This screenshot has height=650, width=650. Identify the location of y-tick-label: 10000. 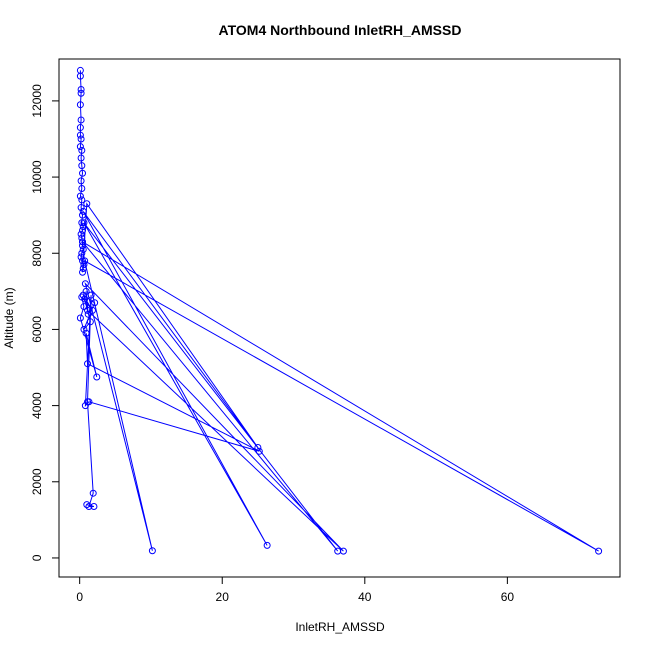
(37, 177).